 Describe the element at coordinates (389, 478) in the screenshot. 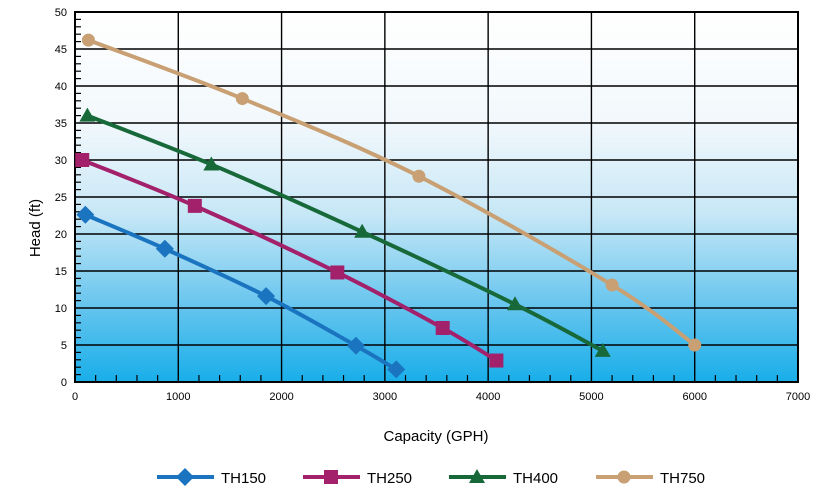

I see `legend-label-th250: TH250` at that location.